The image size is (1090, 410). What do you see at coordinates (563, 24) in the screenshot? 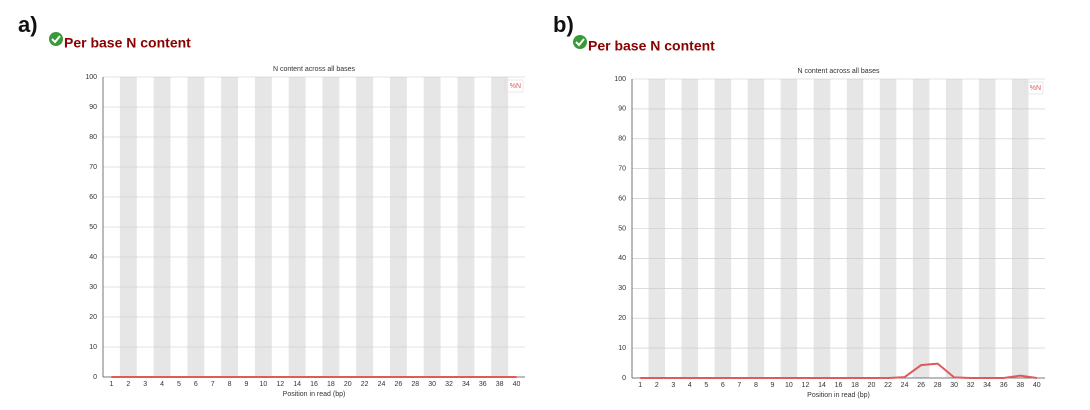
I see `panel-label: b)` at bounding box center [563, 24].